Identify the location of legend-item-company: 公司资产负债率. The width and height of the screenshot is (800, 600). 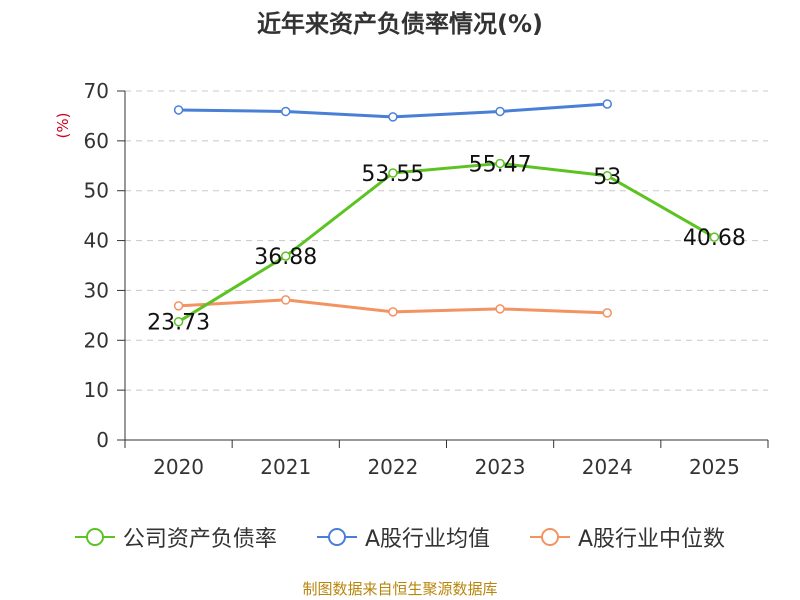
(175, 537).